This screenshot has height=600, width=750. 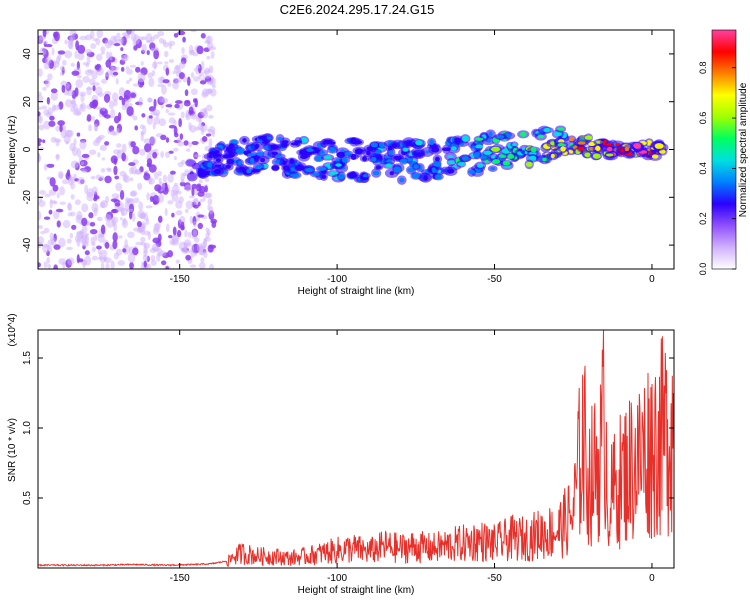 I want to click on x-tick-label: -100, so click(x=337, y=279).